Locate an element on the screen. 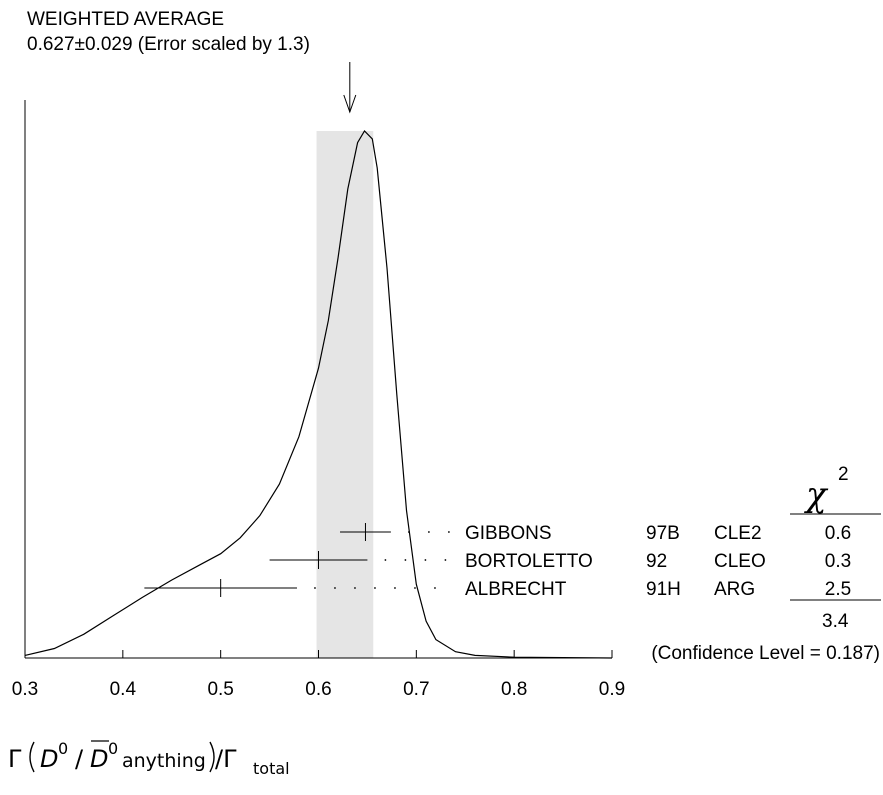  measurement-row: GIBBONS 97B CLE2 0.6 is located at coordinates (595, 533).